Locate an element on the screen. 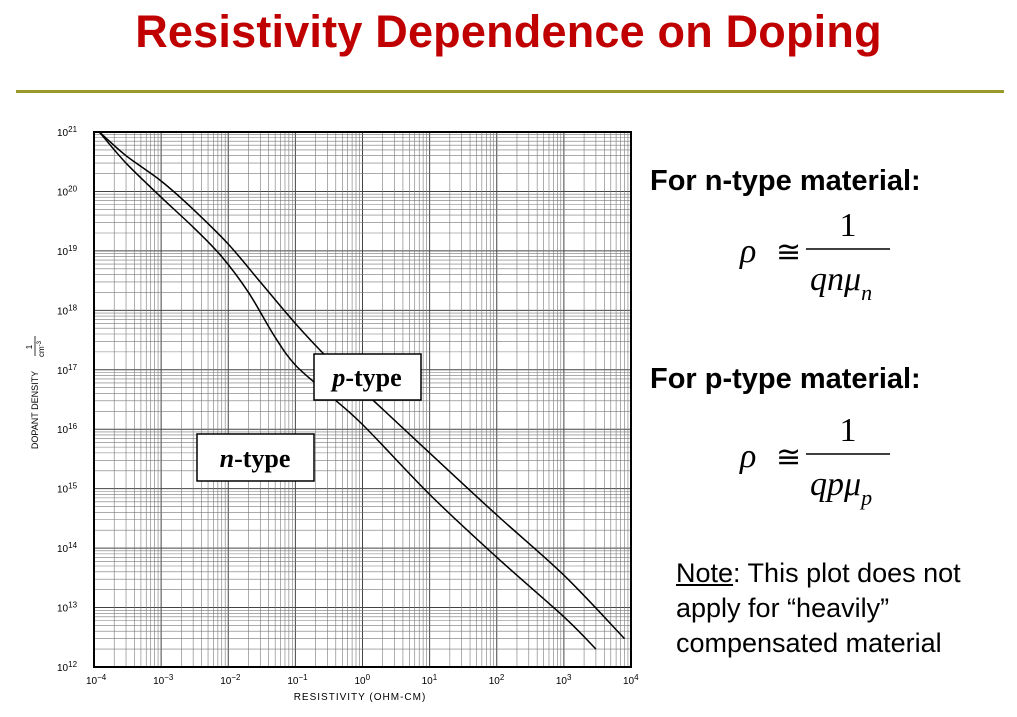  n-type-formula: ρ ≅ 1 qnμn is located at coordinates (814, 256).